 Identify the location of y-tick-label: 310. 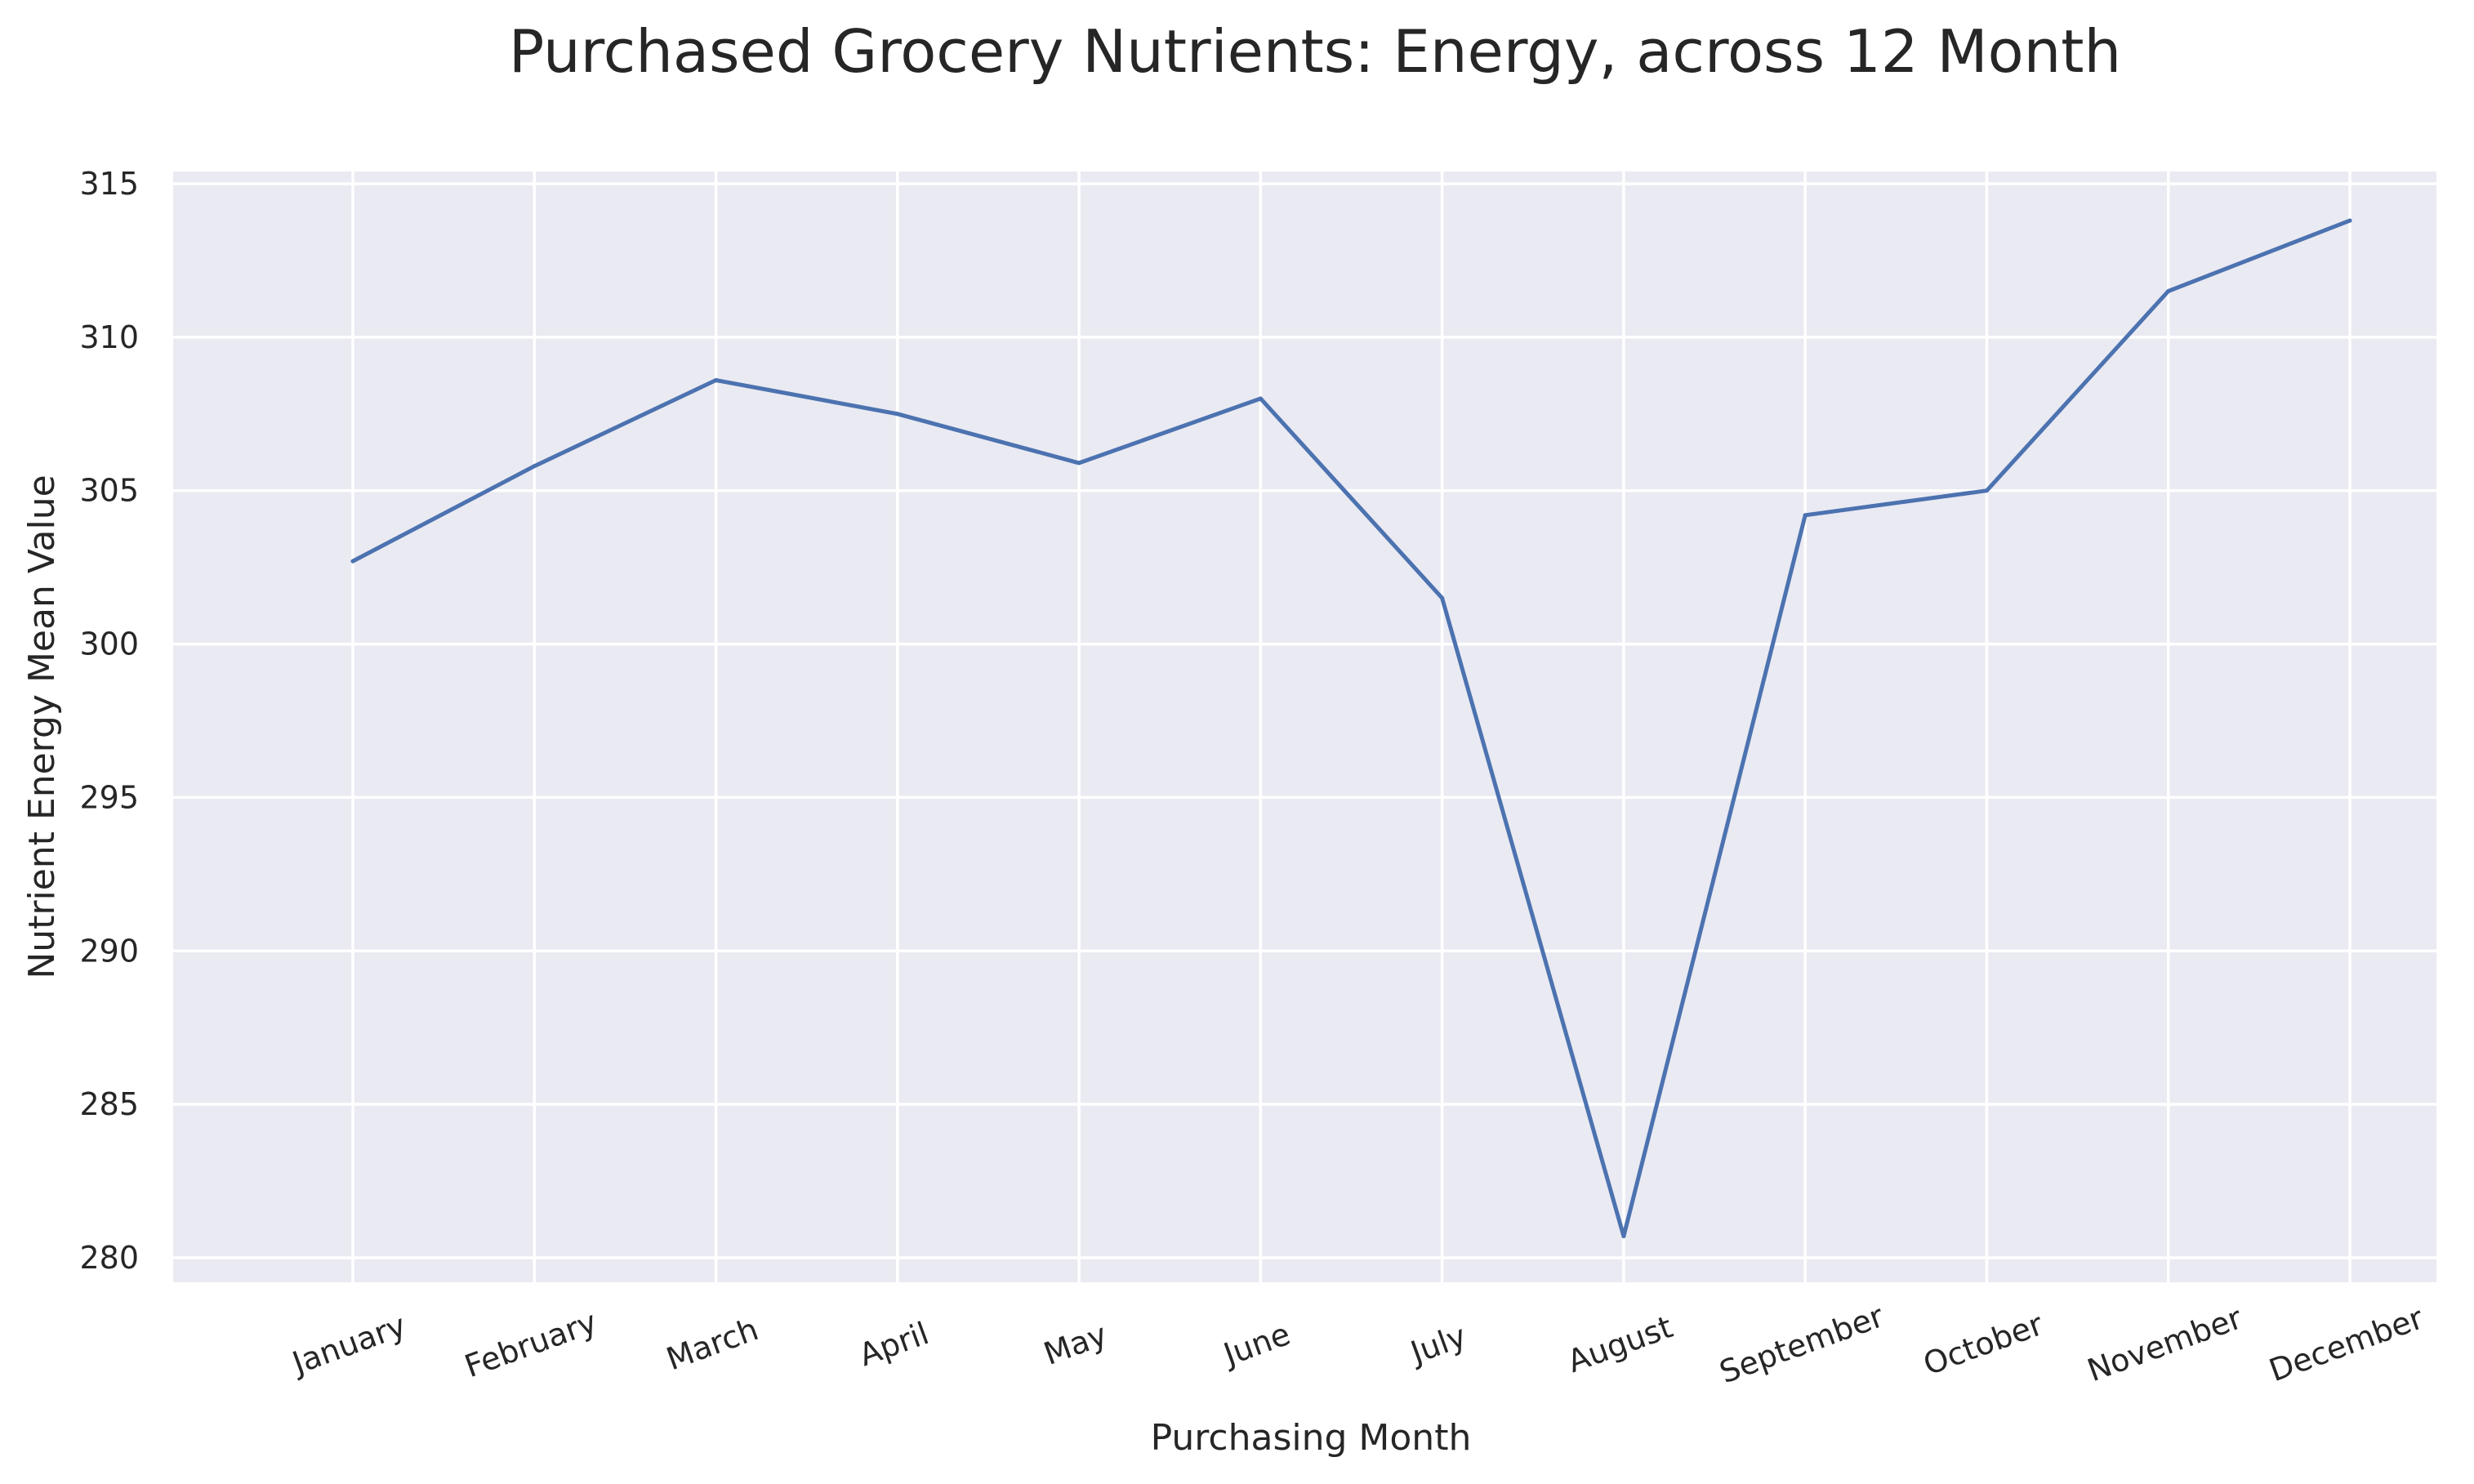
(109, 337).